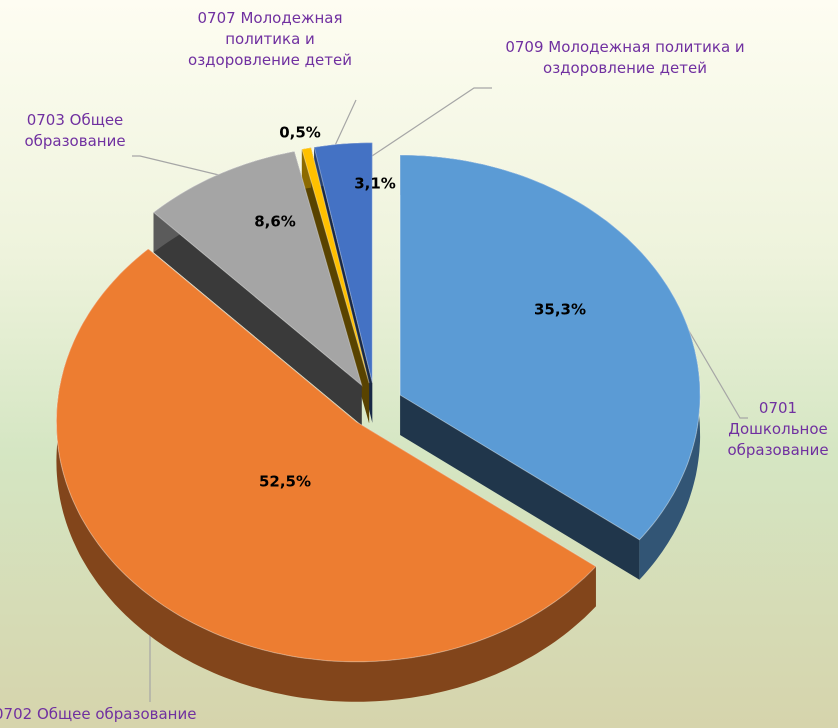  What do you see at coordinates (300, 133) in the screenshot?
I see `value-label: 0,5%` at bounding box center [300, 133].